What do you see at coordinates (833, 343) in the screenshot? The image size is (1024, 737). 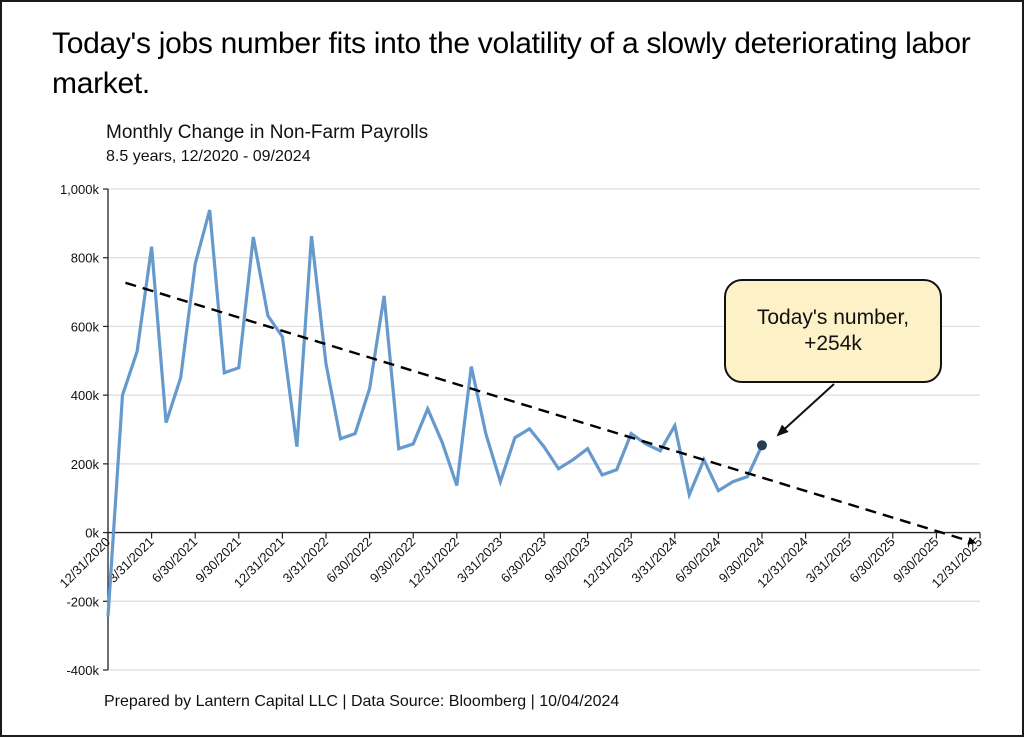 I see `callout-line-2: +254k` at bounding box center [833, 343].